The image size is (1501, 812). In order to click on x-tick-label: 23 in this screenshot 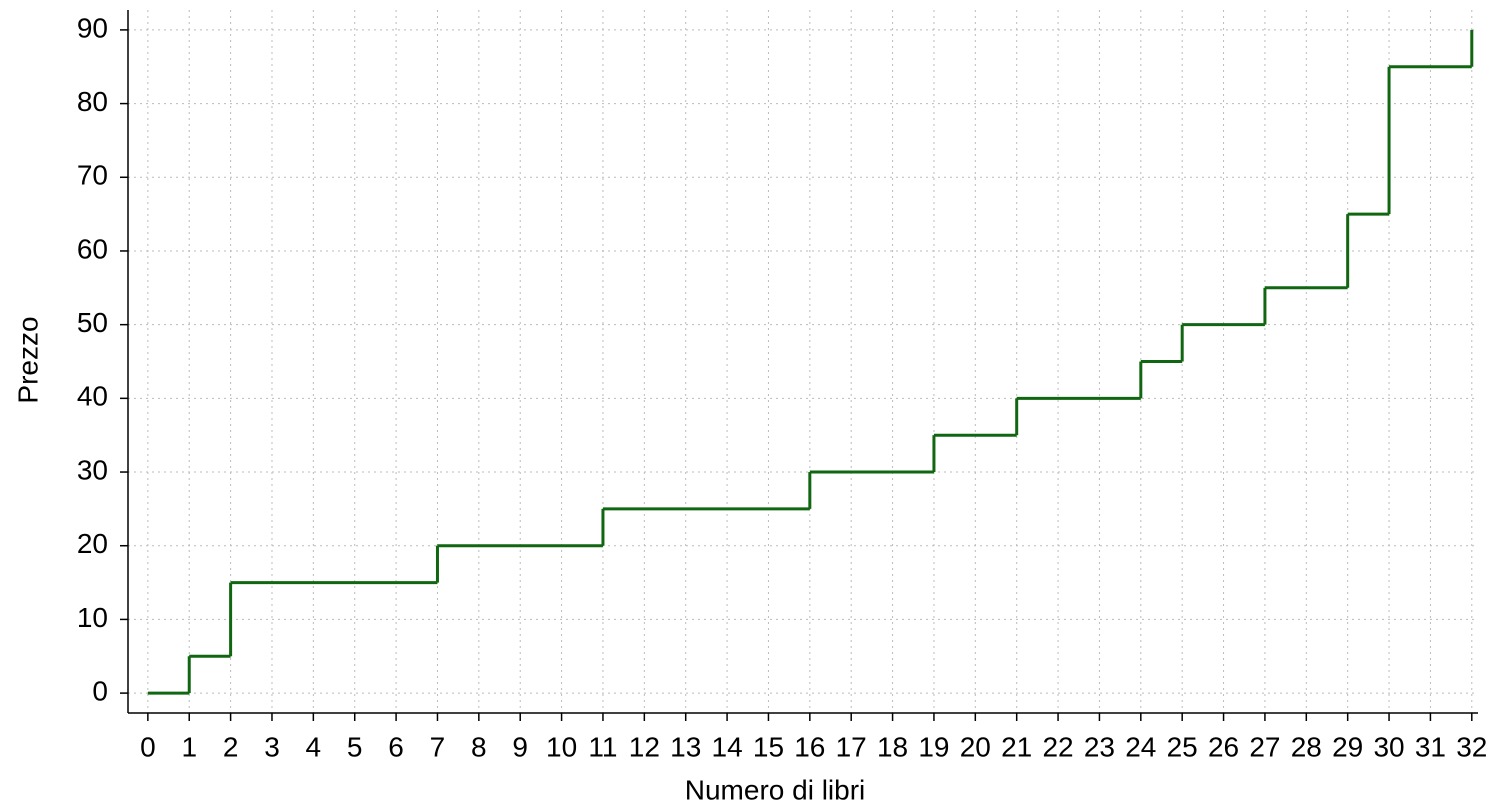, I will do `click(1099, 746)`.